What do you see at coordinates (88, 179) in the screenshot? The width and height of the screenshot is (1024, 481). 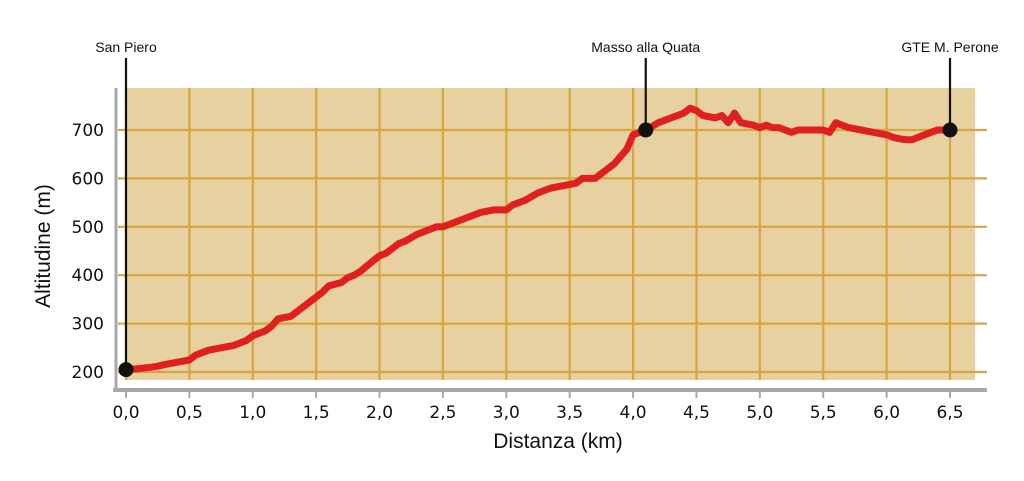 I see `y-tick-label-4: 600` at bounding box center [88, 179].